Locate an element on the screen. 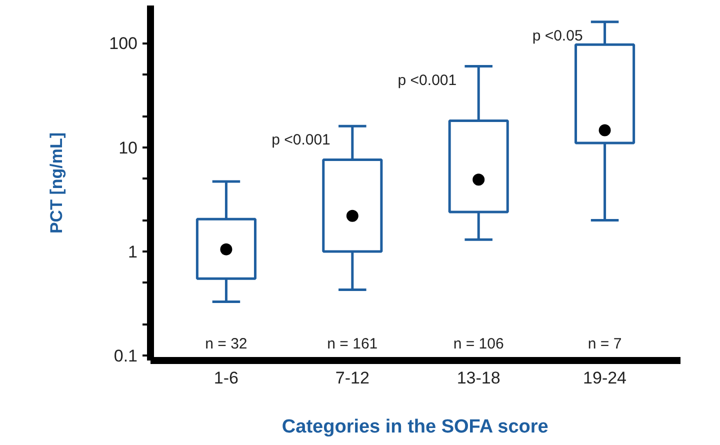  annotation: n = 161 is located at coordinates (352, 344).